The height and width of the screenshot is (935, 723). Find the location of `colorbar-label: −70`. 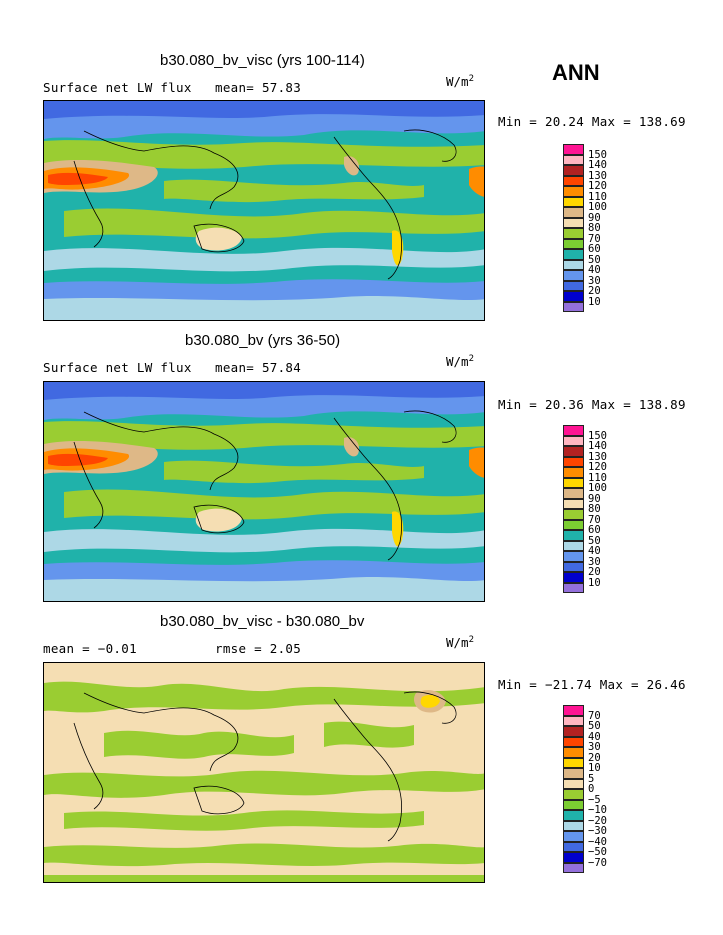

colorbar-label: −70 is located at coordinates (597, 862).